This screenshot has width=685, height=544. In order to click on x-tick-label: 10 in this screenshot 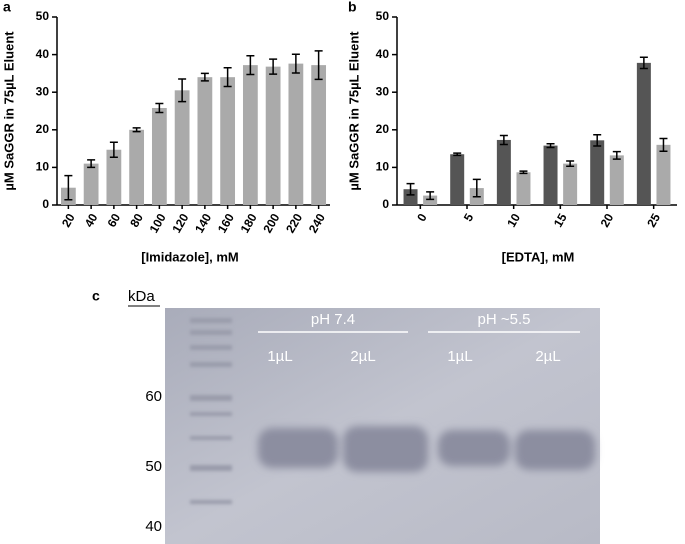, I will do `click(513, 220)`.